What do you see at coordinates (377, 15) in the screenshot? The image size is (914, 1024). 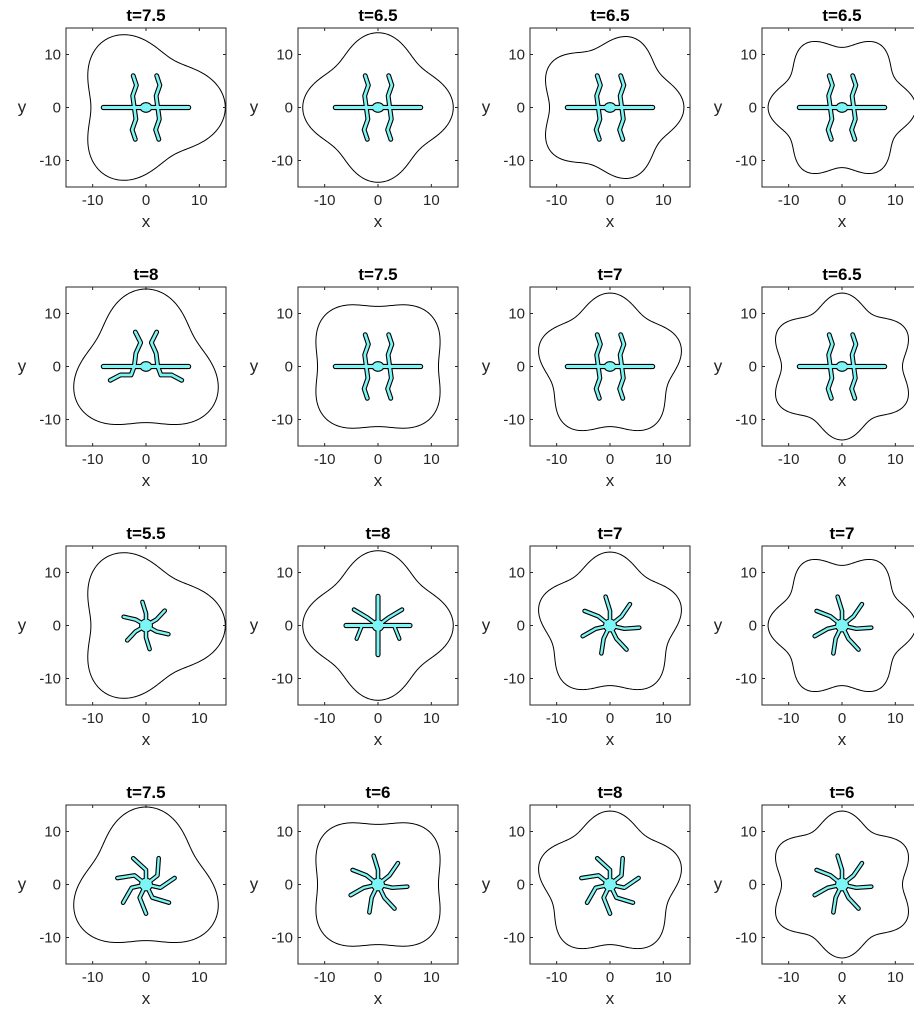 I see `panel-title: t=6.5` at bounding box center [377, 15].